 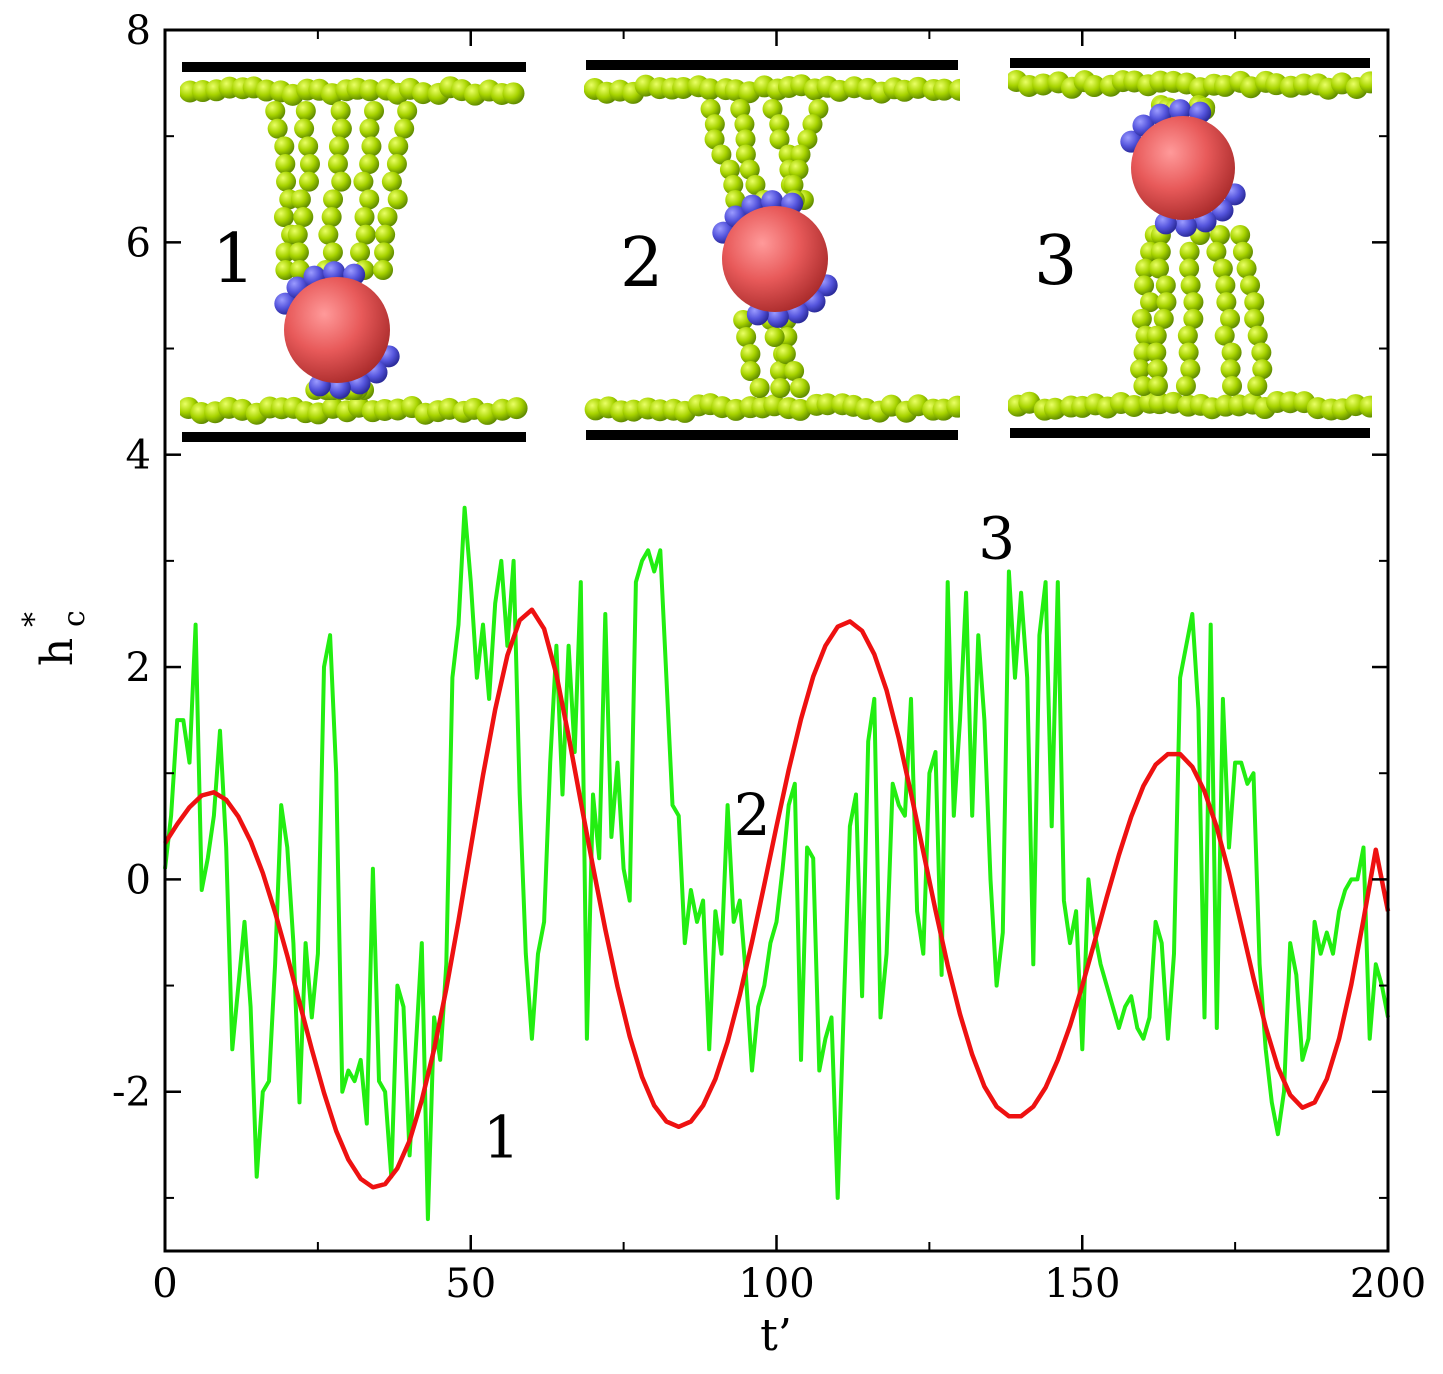 What do you see at coordinates (996, 539) in the screenshot?
I see `annotation-3: 3` at bounding box center [996, 539].